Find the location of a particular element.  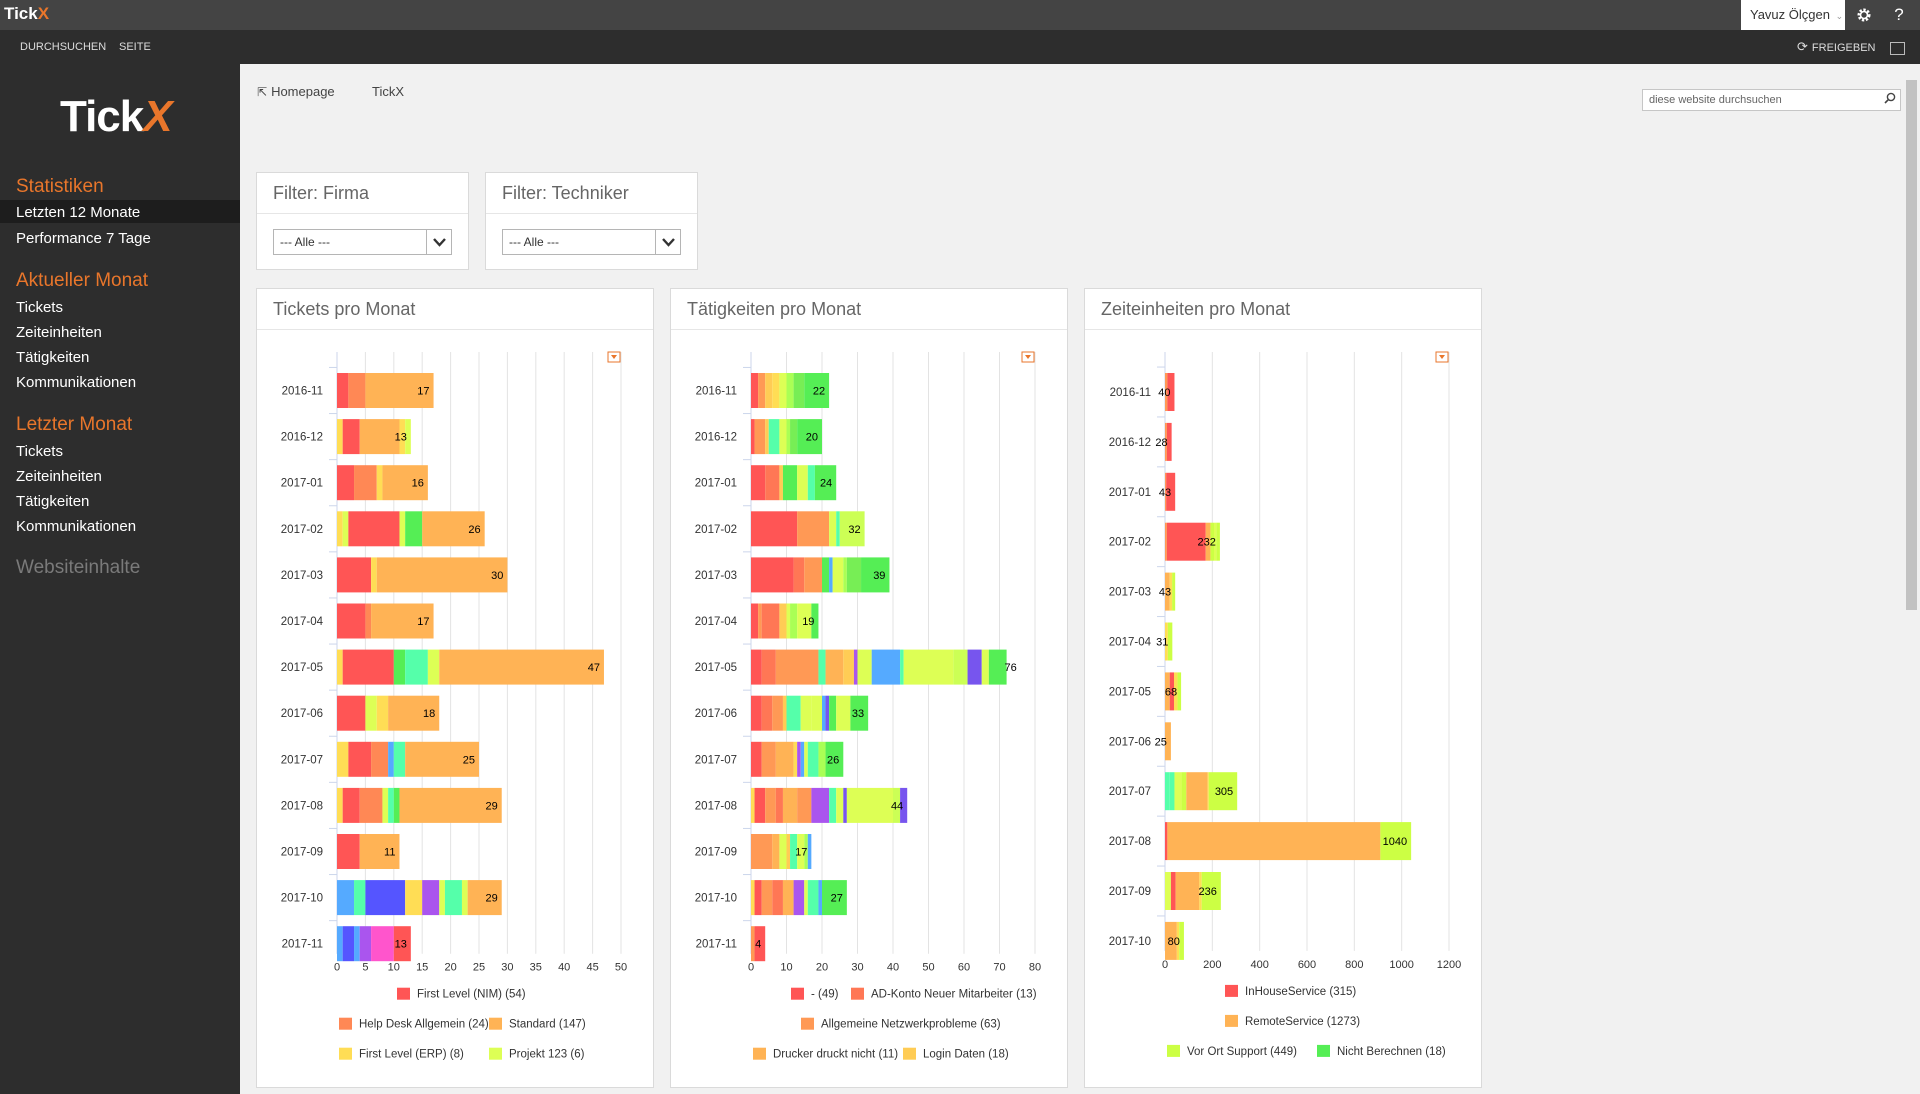

search-input: diese website durchsuchen is located at coordinates (1771, 100).